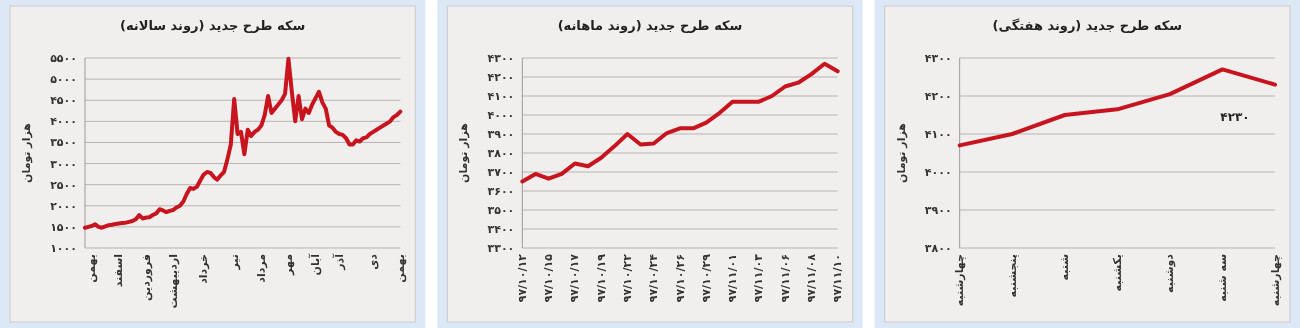 This screenshot has height=328, width=1300. What do you see at coordinates (654, 278) in the screenshot?
I see `x-tick-label: ۹۷/۱۰/۲۴` at bounding box center [654, 278].